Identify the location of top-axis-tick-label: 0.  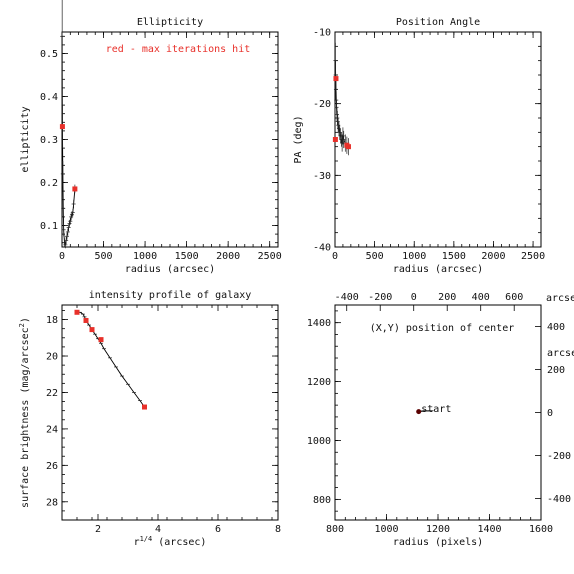
(414, 297).